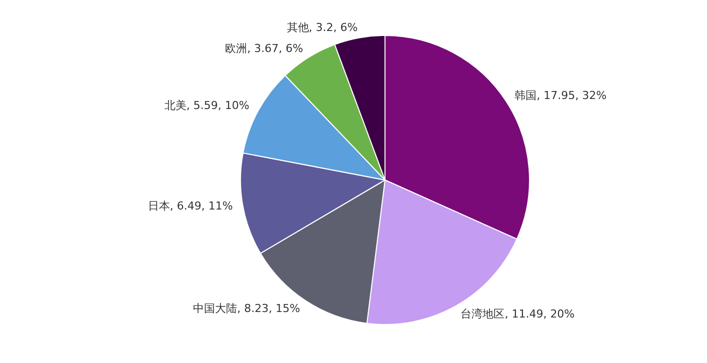 This screenshot has height=363, width=707. What do you see at coordinates (517, 314) in the screenshot?
I see `slice-label: 台湾地区, 11.49, 20%` at bounding box center [517, 314].